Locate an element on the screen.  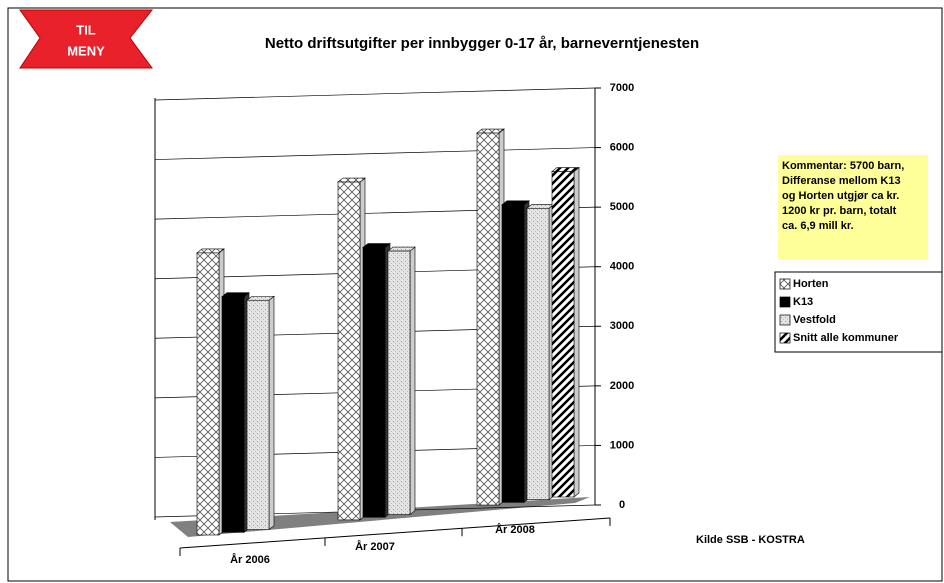
comment-line: 1200 kr pr. barn, totalt is located at coordinates (839, 211).